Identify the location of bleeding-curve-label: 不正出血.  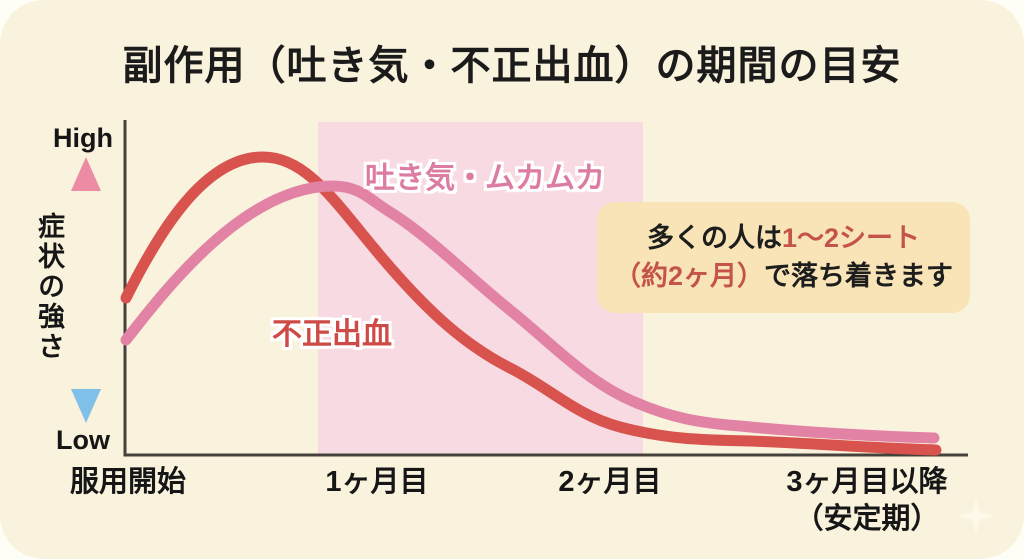
(332, 334).